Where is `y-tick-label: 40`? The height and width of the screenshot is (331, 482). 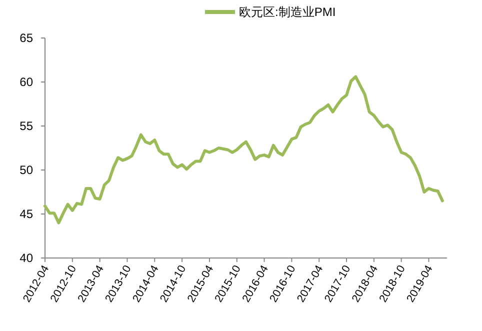
y-tick-label: 40 is located at coordinates (27, 258).